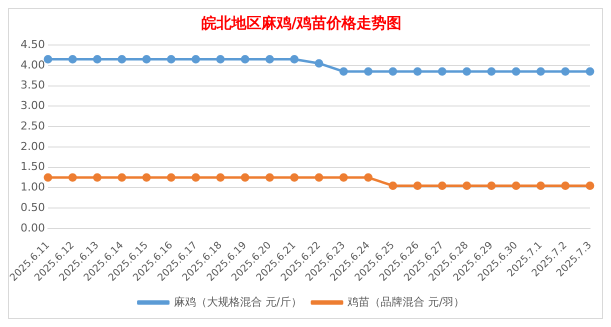 The image size is (611, 327). Describe the element at coordinates (32, 207) in the screenshot. I see `y-tick-label: 0.50` at that location.